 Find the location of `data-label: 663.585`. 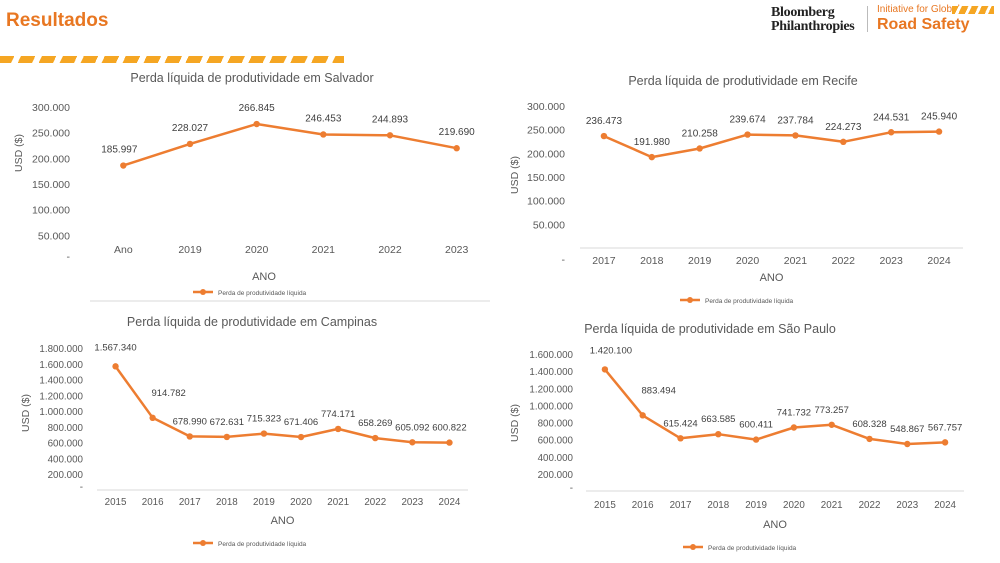

data-label: 663.585 is located at coordinates (718, 419).